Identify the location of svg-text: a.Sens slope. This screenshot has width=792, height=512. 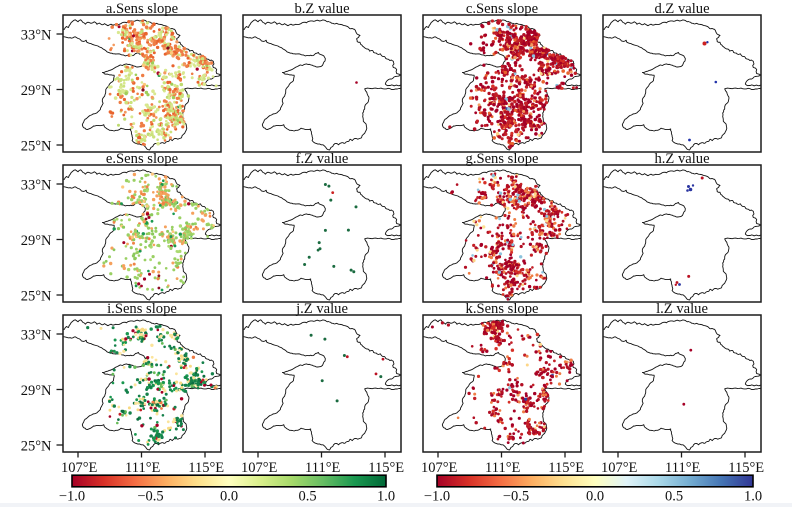
(142, 9).